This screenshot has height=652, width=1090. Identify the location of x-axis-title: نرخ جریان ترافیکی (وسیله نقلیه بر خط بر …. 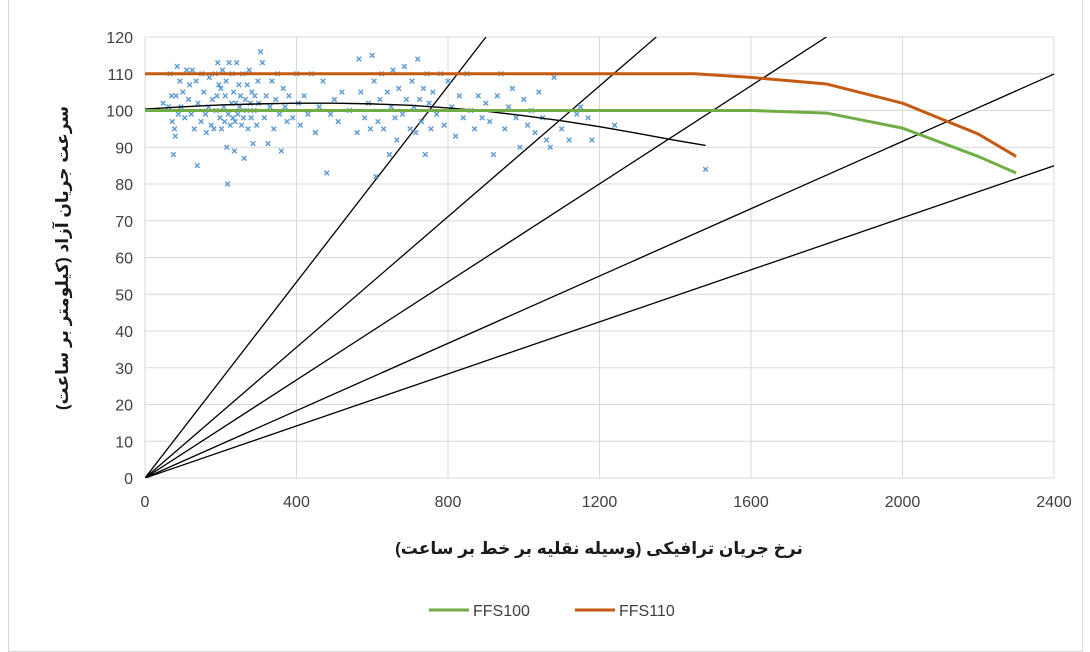
(599, 549).